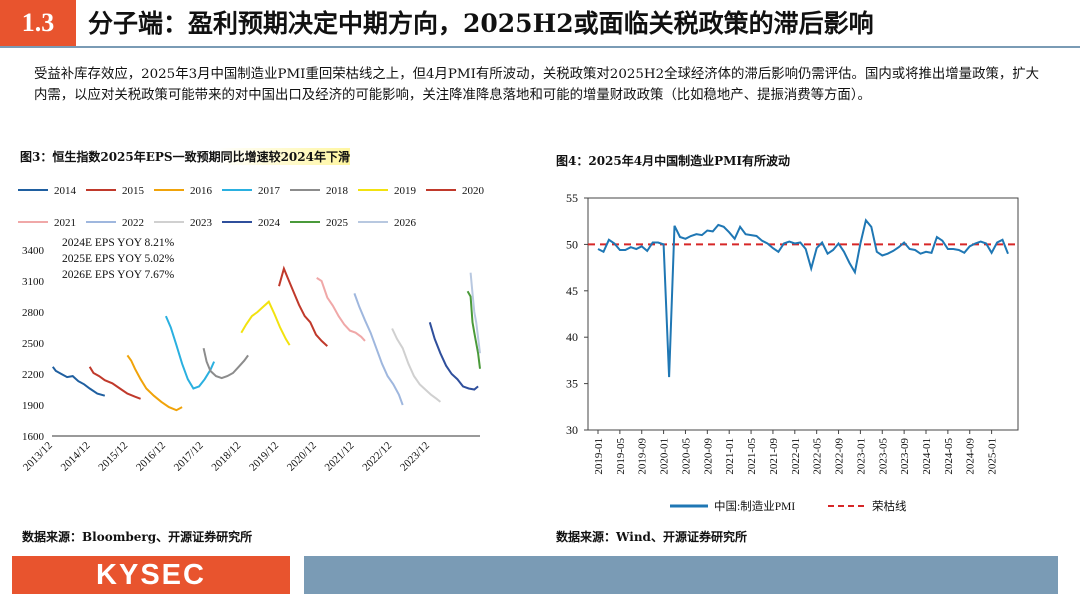 This screenshot has height=608, width=1080. I want to click on pmi-xtick-label: 2020-09, so click(708, 456).